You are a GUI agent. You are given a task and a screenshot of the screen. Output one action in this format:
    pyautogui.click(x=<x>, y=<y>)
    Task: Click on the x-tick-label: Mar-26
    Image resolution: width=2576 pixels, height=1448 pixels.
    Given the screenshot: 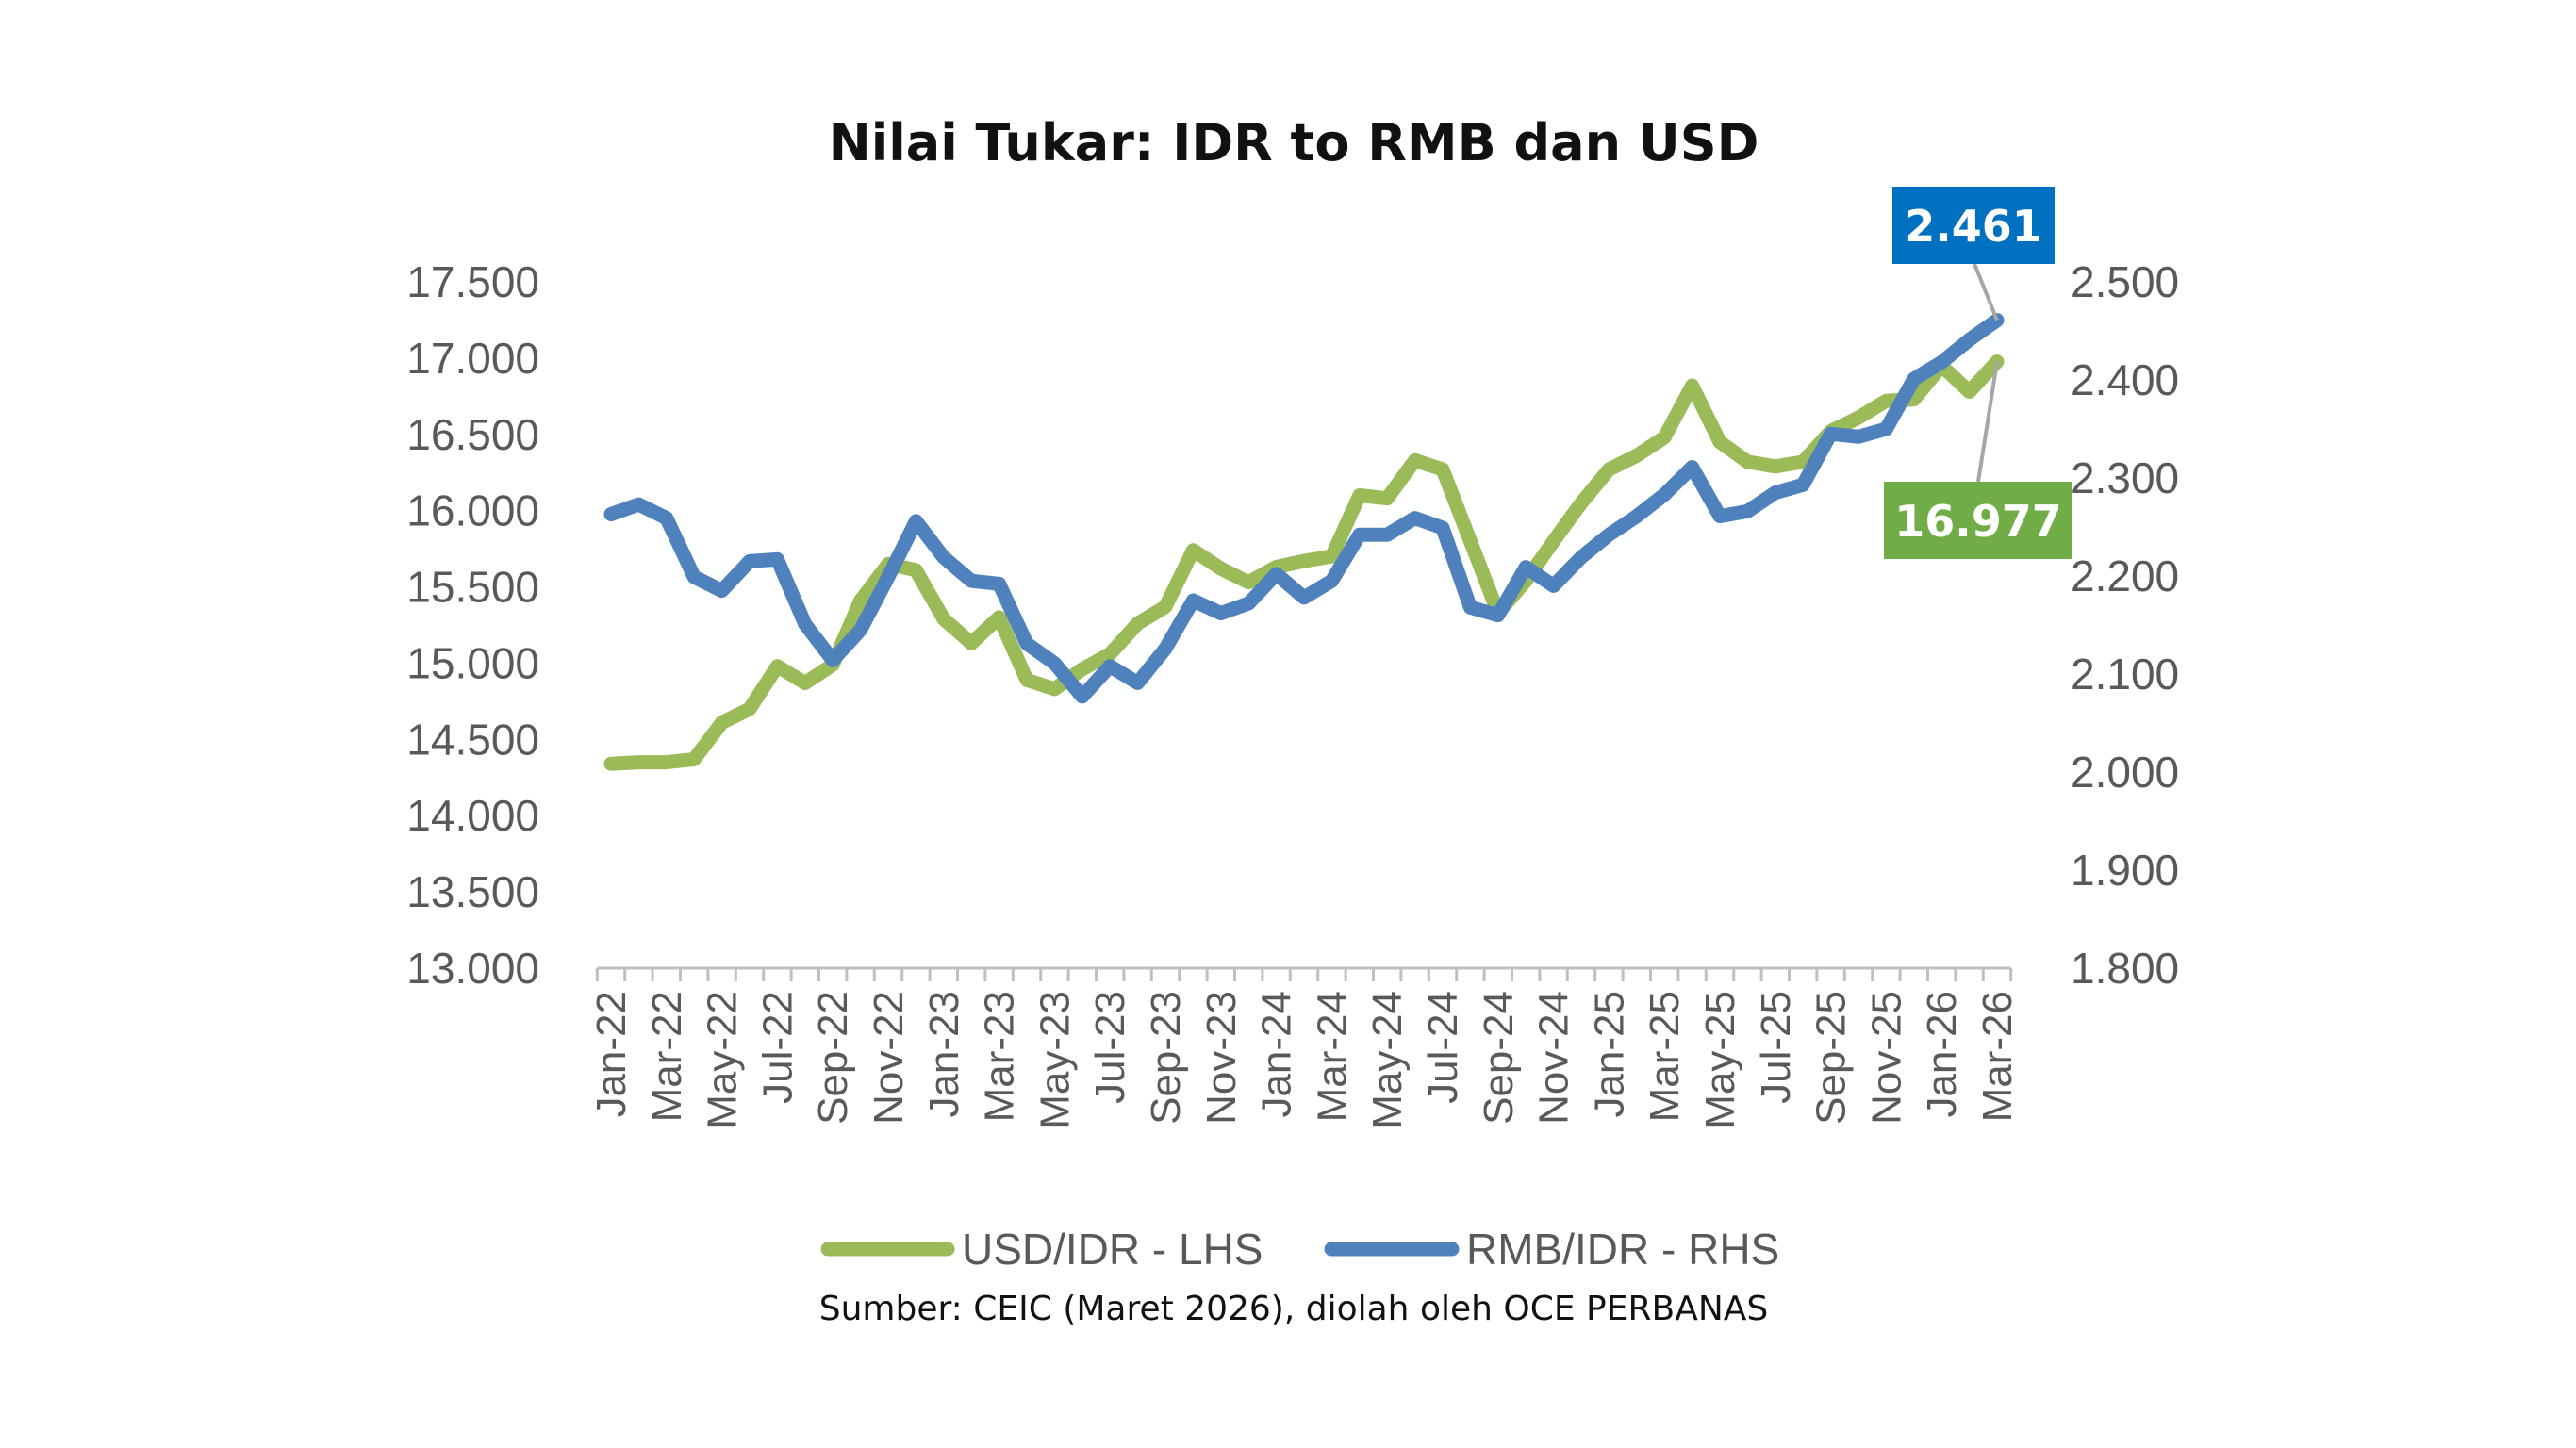 What is the action you would take?
    pyautogui.click(x=1997, y=1056)
    